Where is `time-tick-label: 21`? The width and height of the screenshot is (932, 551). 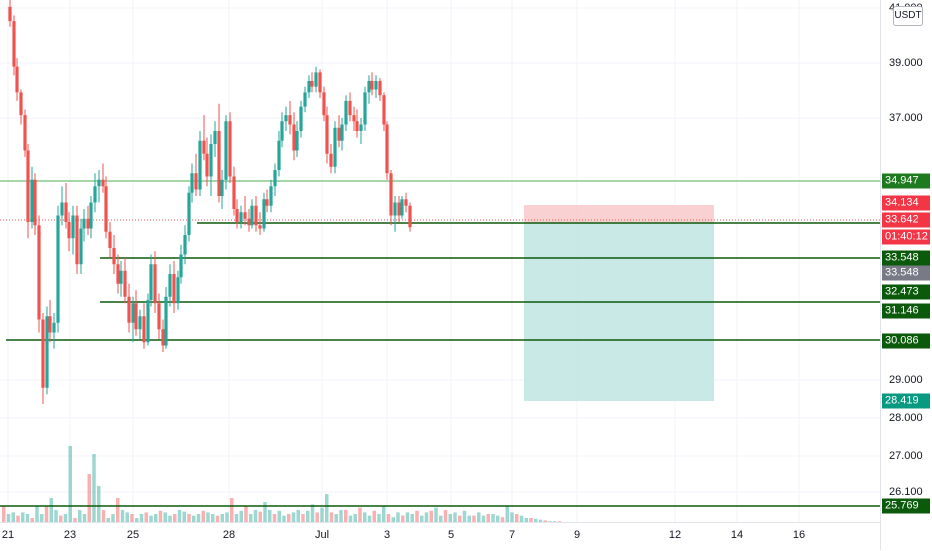
time-tick-label: 21 is located at coordinates (8, 535).